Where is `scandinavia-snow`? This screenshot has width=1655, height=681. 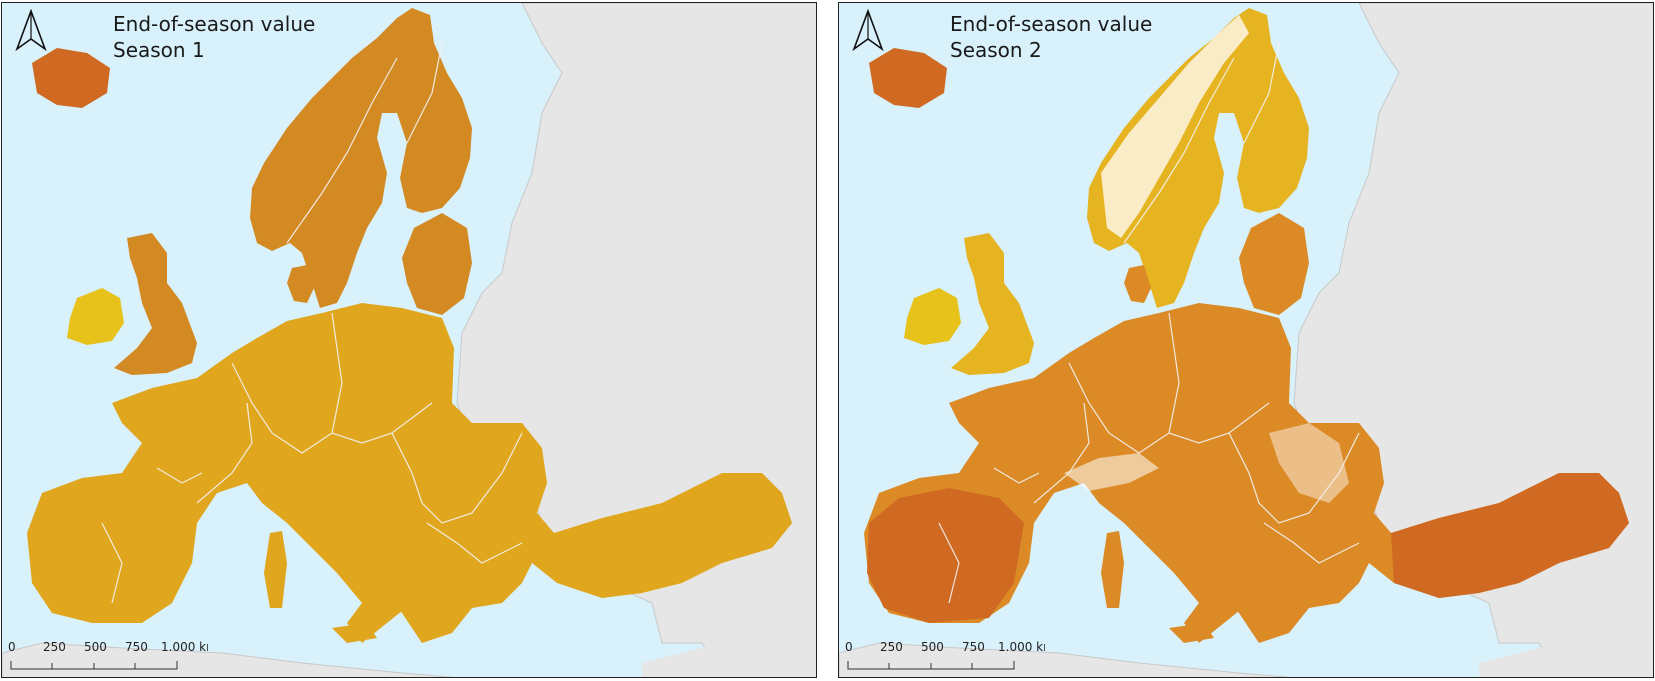
scandinavia-snow is located at coordinates (1175, 126).